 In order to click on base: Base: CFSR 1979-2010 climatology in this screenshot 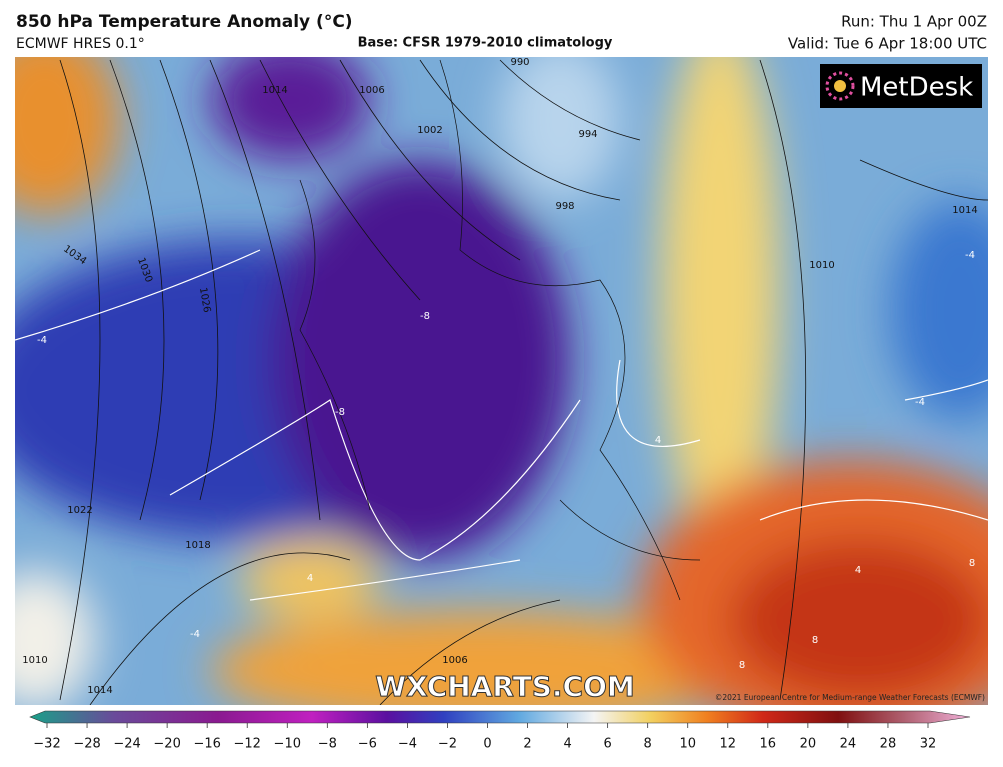, I will do `click(485, 43)`.